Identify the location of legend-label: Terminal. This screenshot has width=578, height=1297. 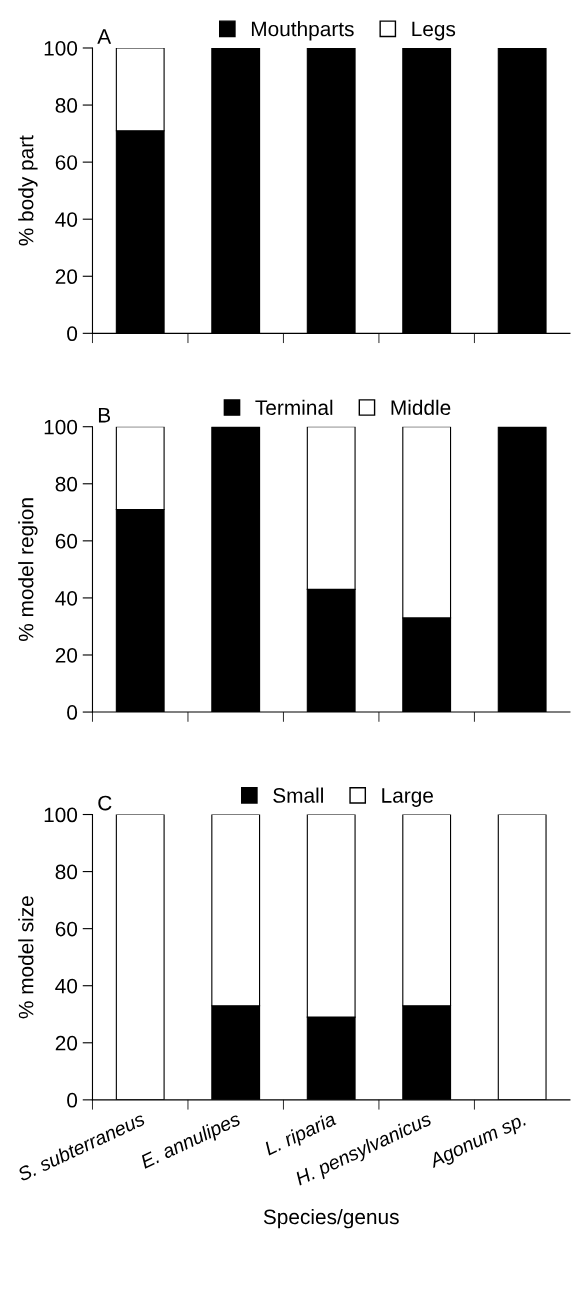
(294, 407).